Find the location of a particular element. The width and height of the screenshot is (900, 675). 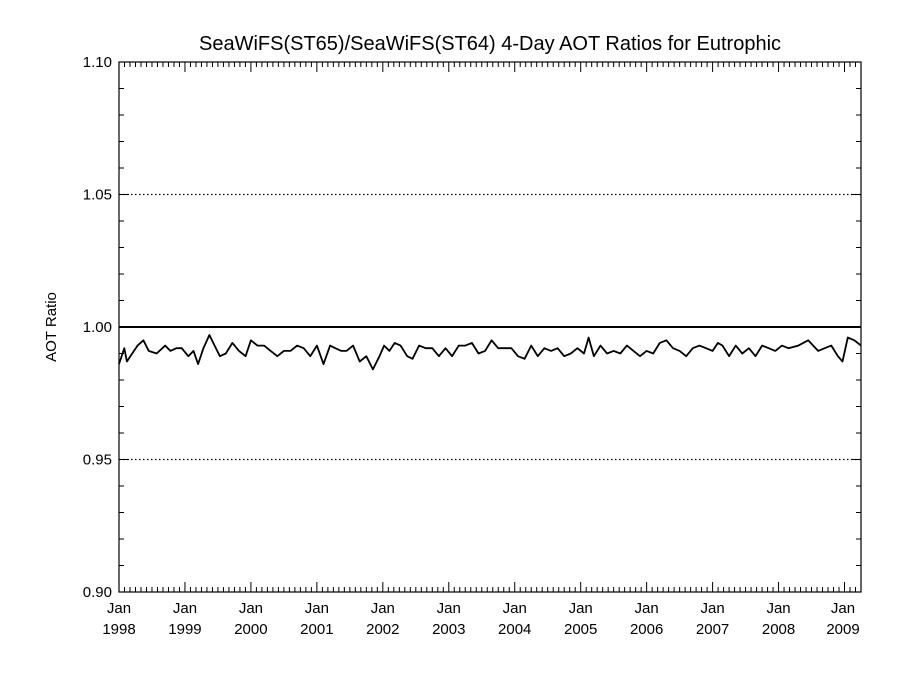

x-tick-year-label: 2009 is located at coordinates (842, 629).